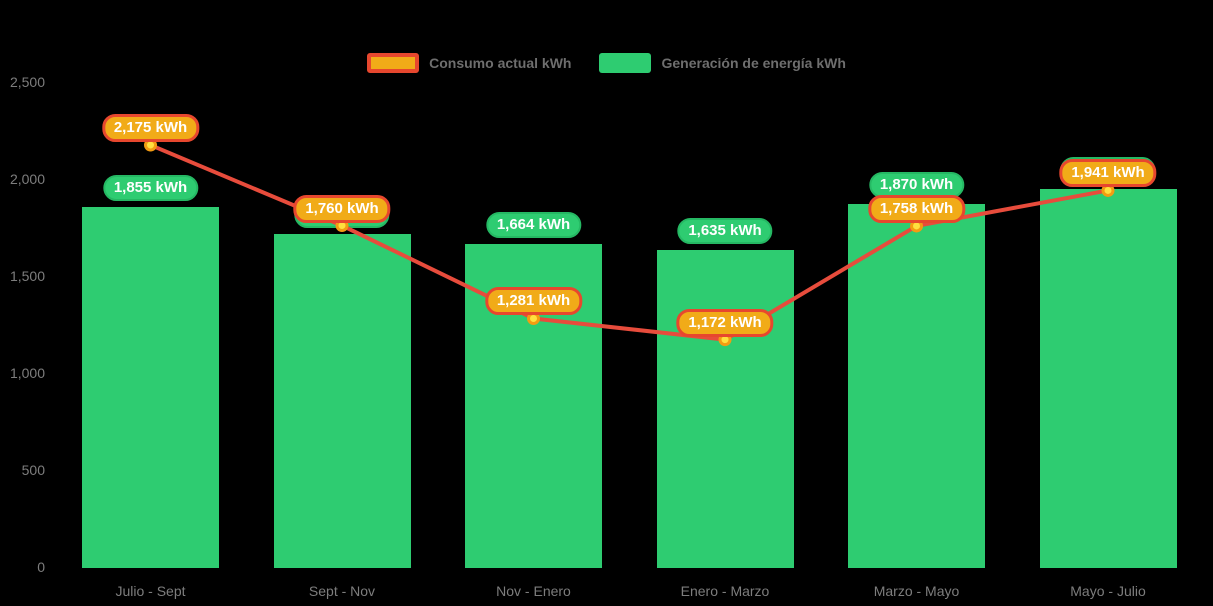  Describe the element at coordinates (33, 470) in the screenshot. I see `y-axis-tick-label: 500` at that location.